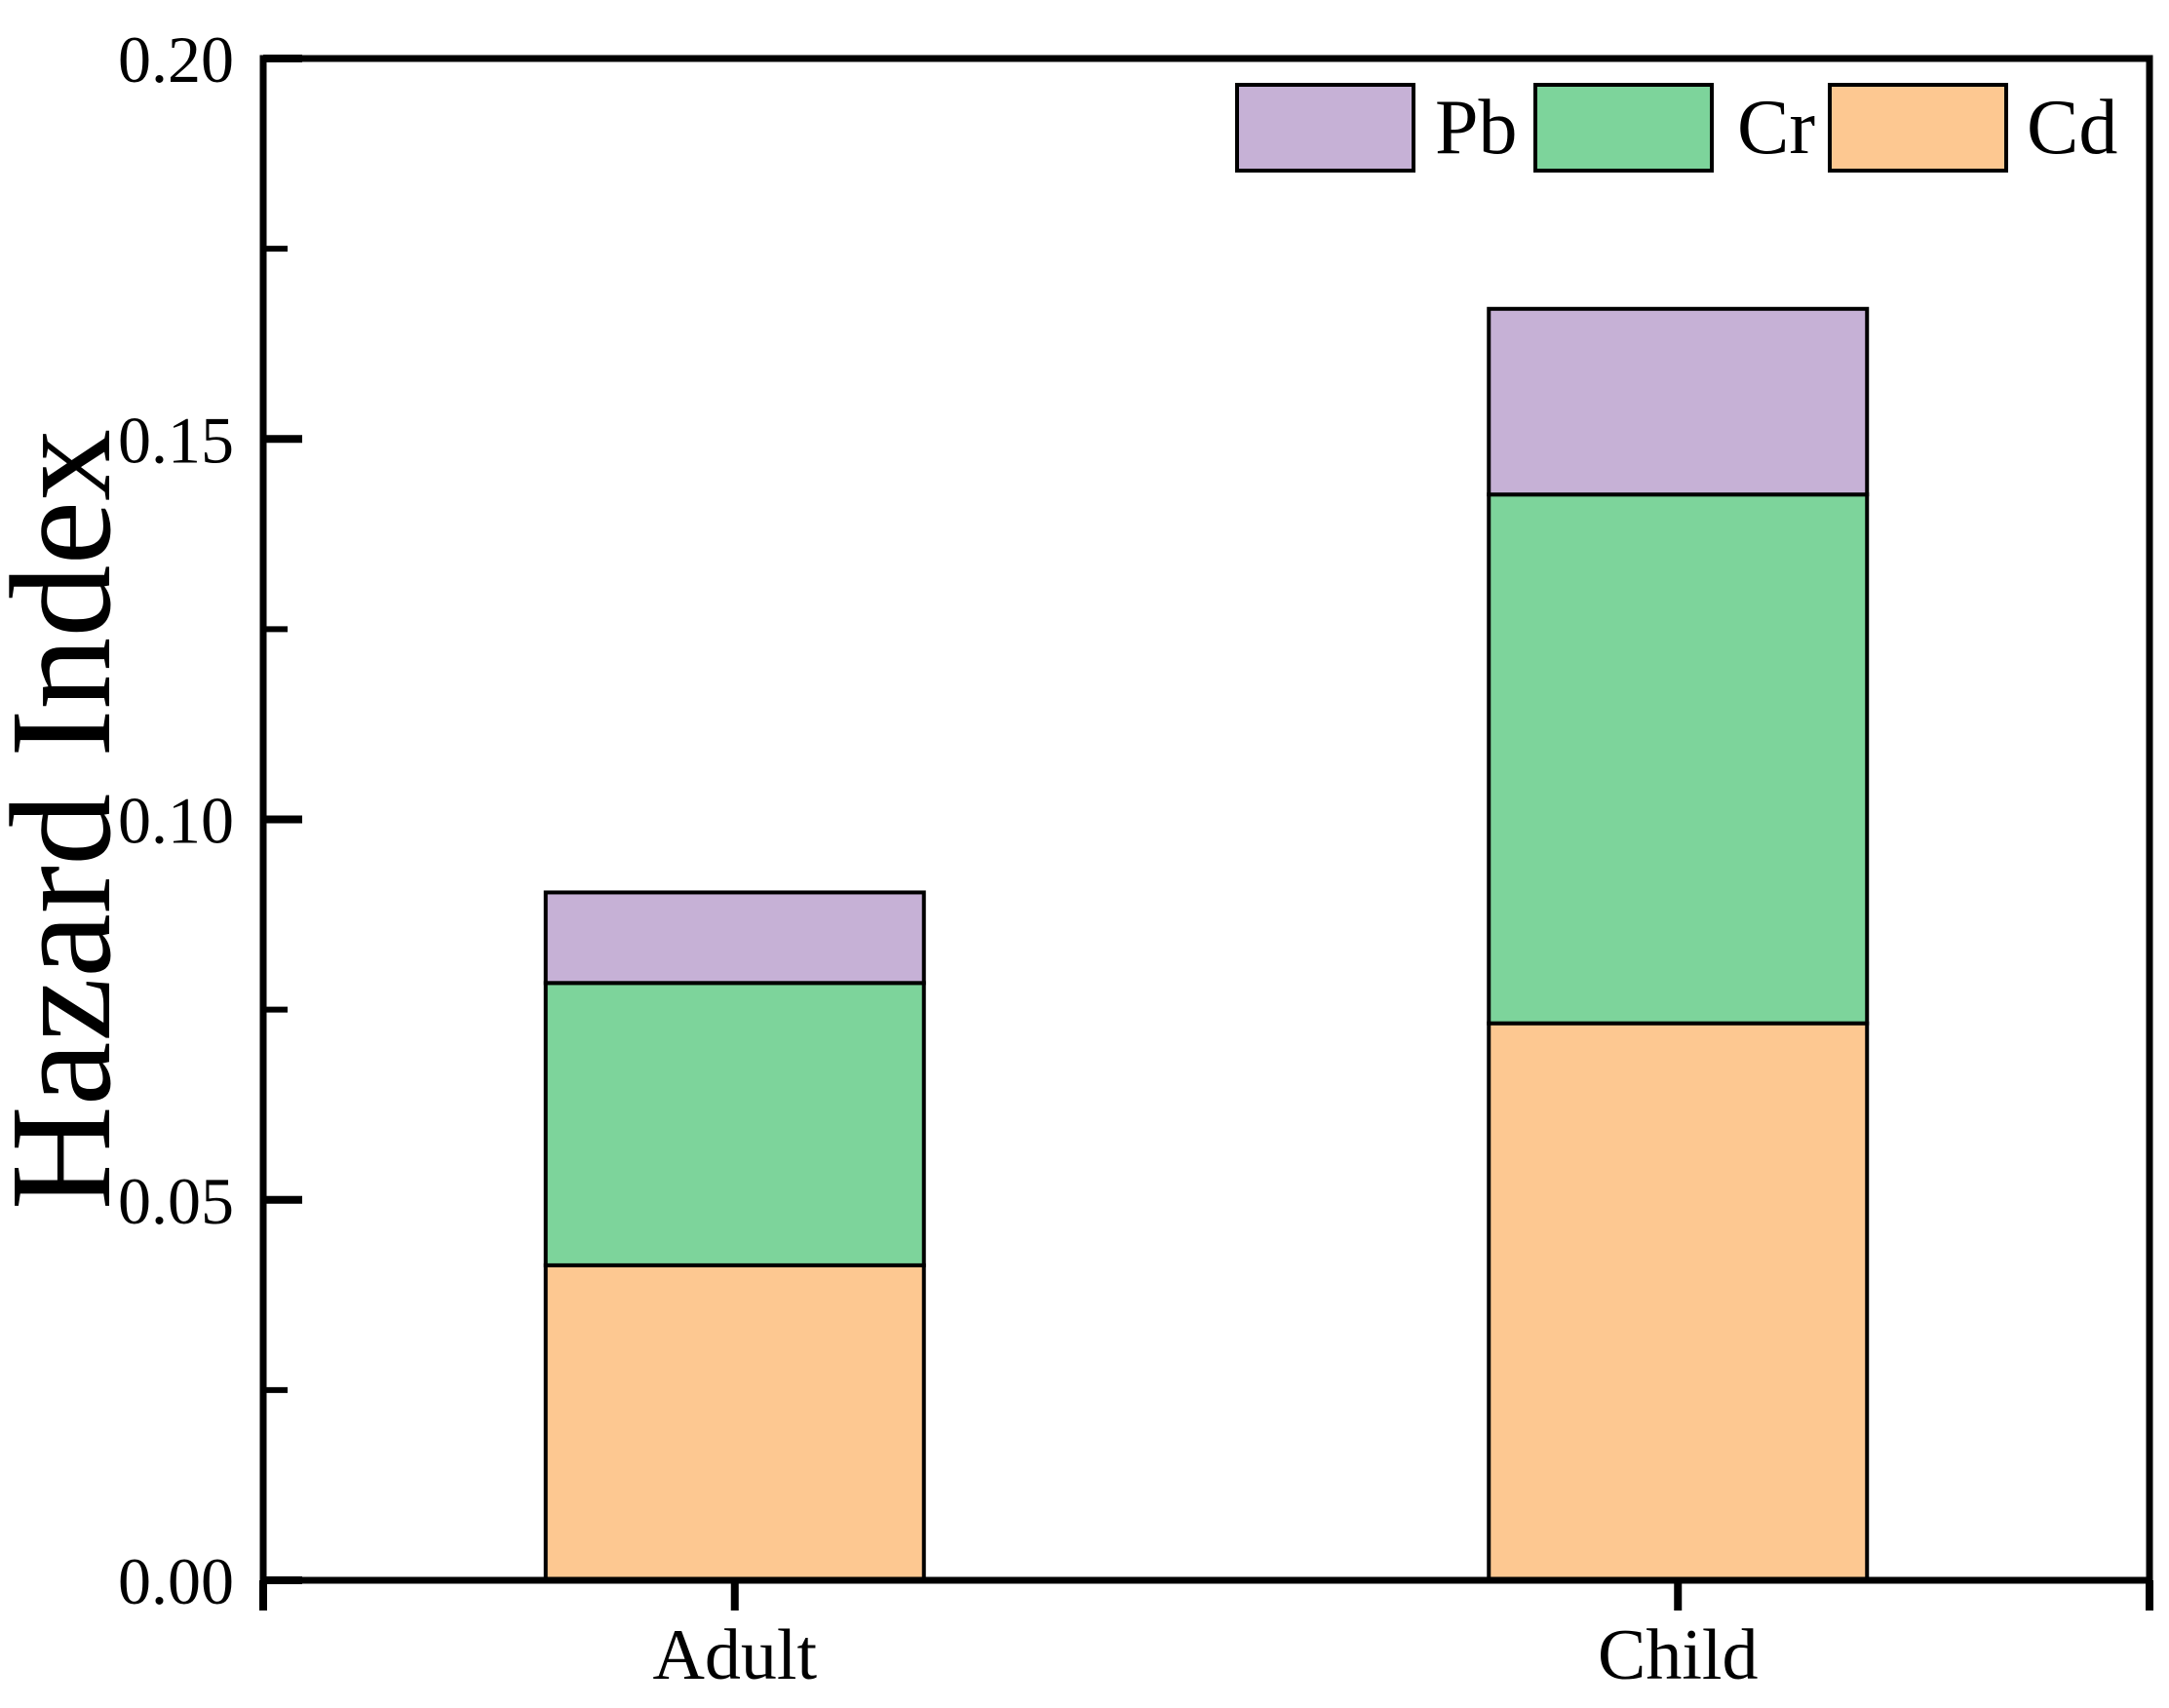 This screenshot has width=2169, height=1708. What do you see at coordinates (1918, 128) in the screenshot?
I see `legend-swatch-cd` at bounding box center [1918, 128].